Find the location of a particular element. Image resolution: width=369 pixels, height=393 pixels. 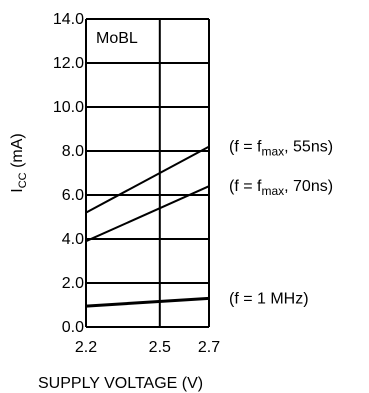

y-tick-label-7: 14.0 is located at coordinates (68, 19).